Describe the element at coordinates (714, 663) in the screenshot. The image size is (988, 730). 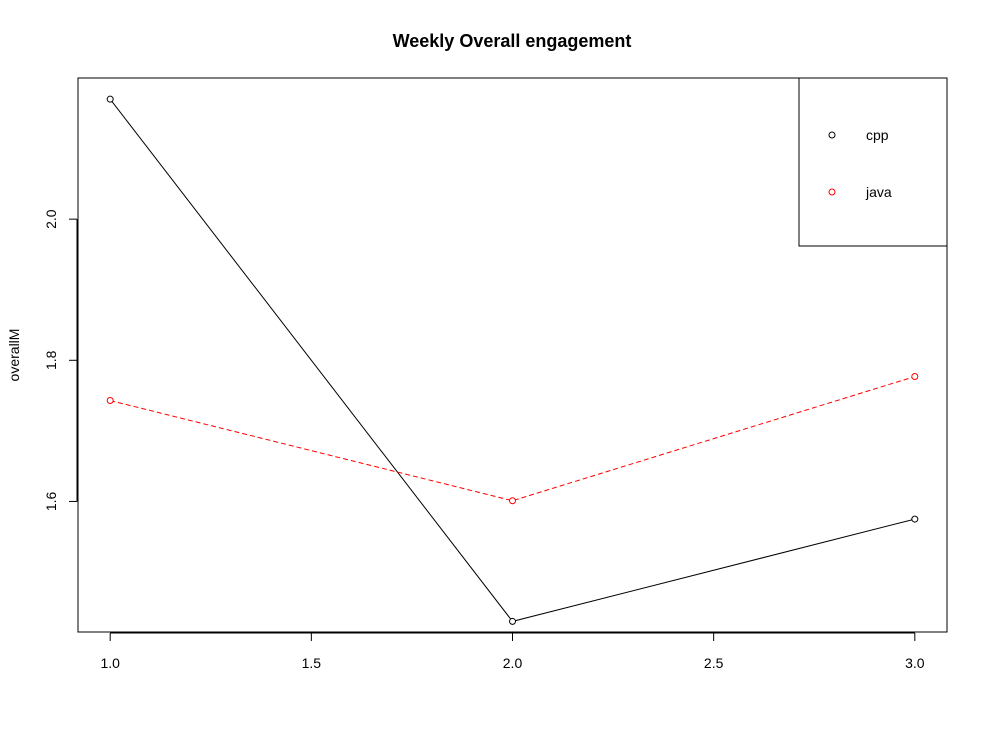
I see `x-tick-label: 2.5` at that location.